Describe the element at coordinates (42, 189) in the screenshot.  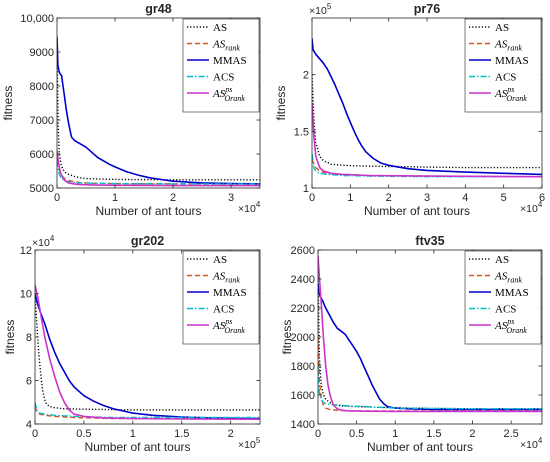
I see `y-tick-label: 5000` at that location.